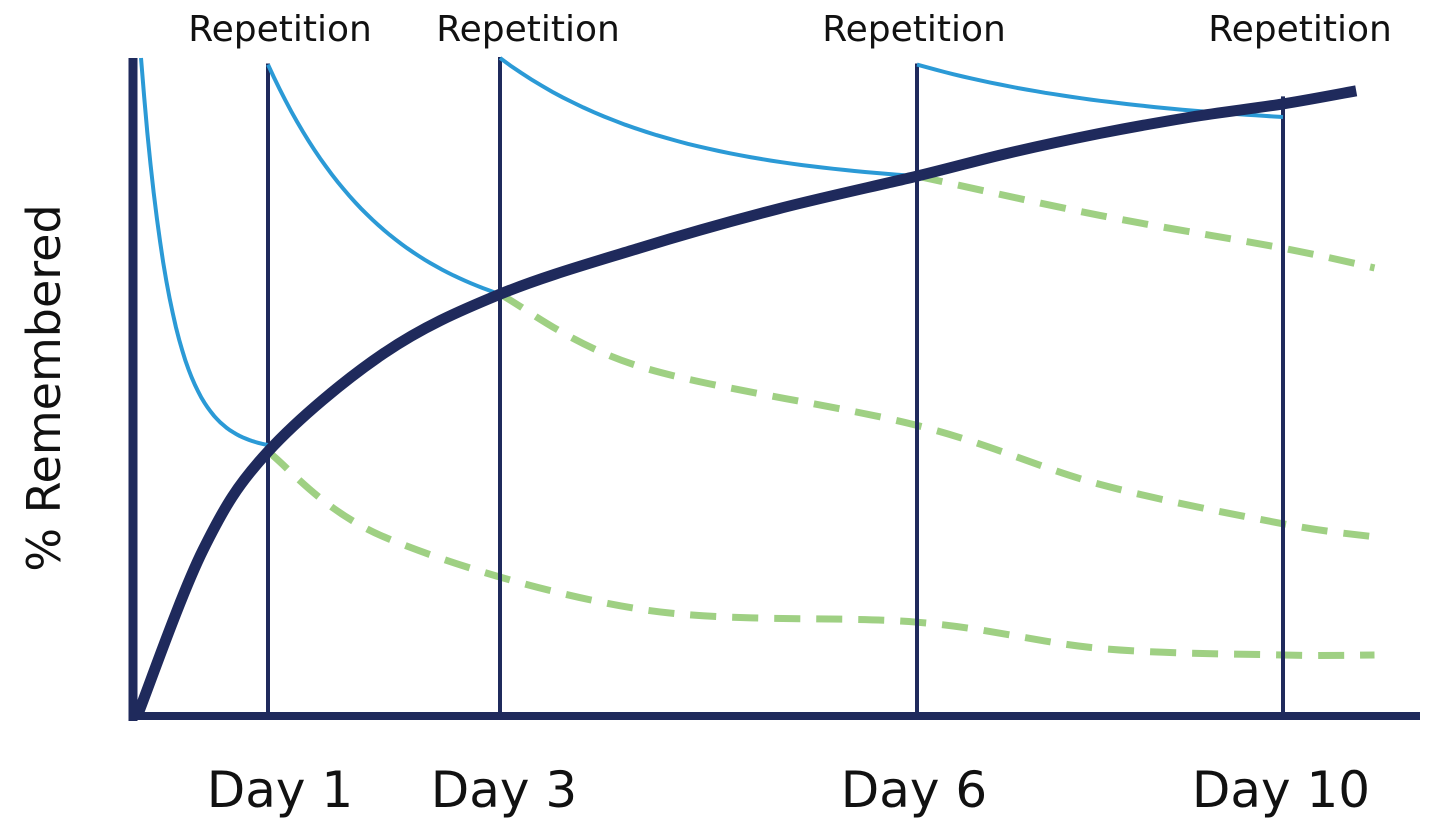  What do you see at coordinates (914, 790) in the screenshot?
I see `x-tick-label: Day 6` at bounding box center [914, 790].